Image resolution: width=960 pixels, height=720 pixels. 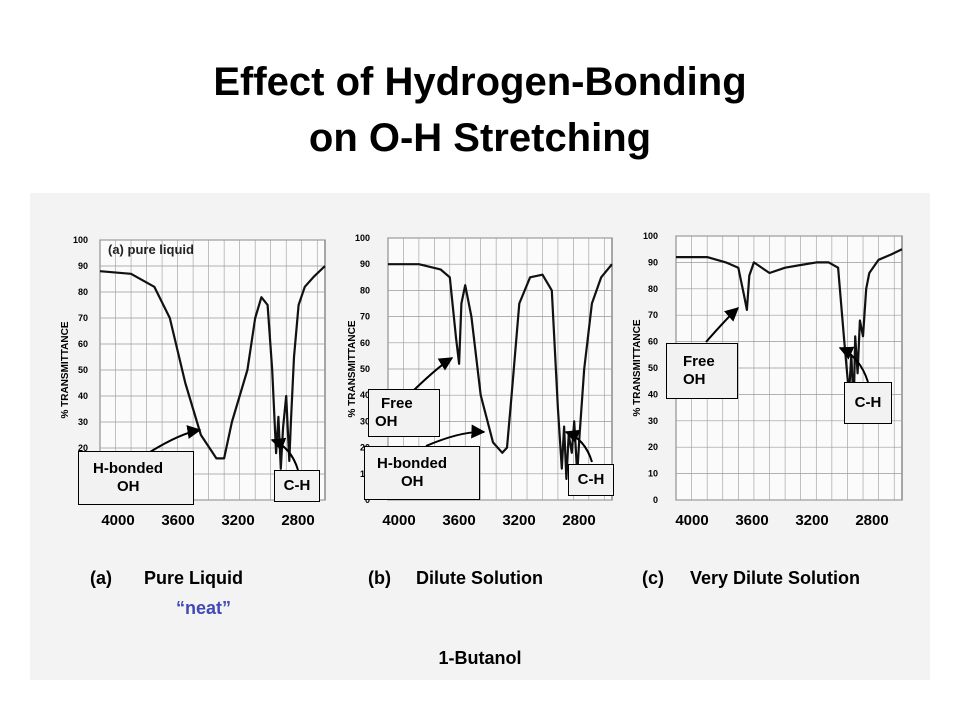 I want to click on x-ticks-a: 4000 3600 3200 2800, so click(x=208, y=520).